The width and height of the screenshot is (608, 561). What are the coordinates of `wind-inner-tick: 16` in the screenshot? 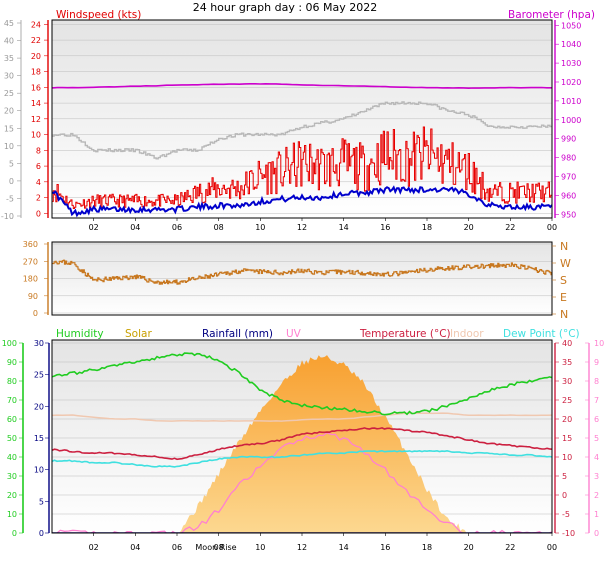 It's located at (36, 87).